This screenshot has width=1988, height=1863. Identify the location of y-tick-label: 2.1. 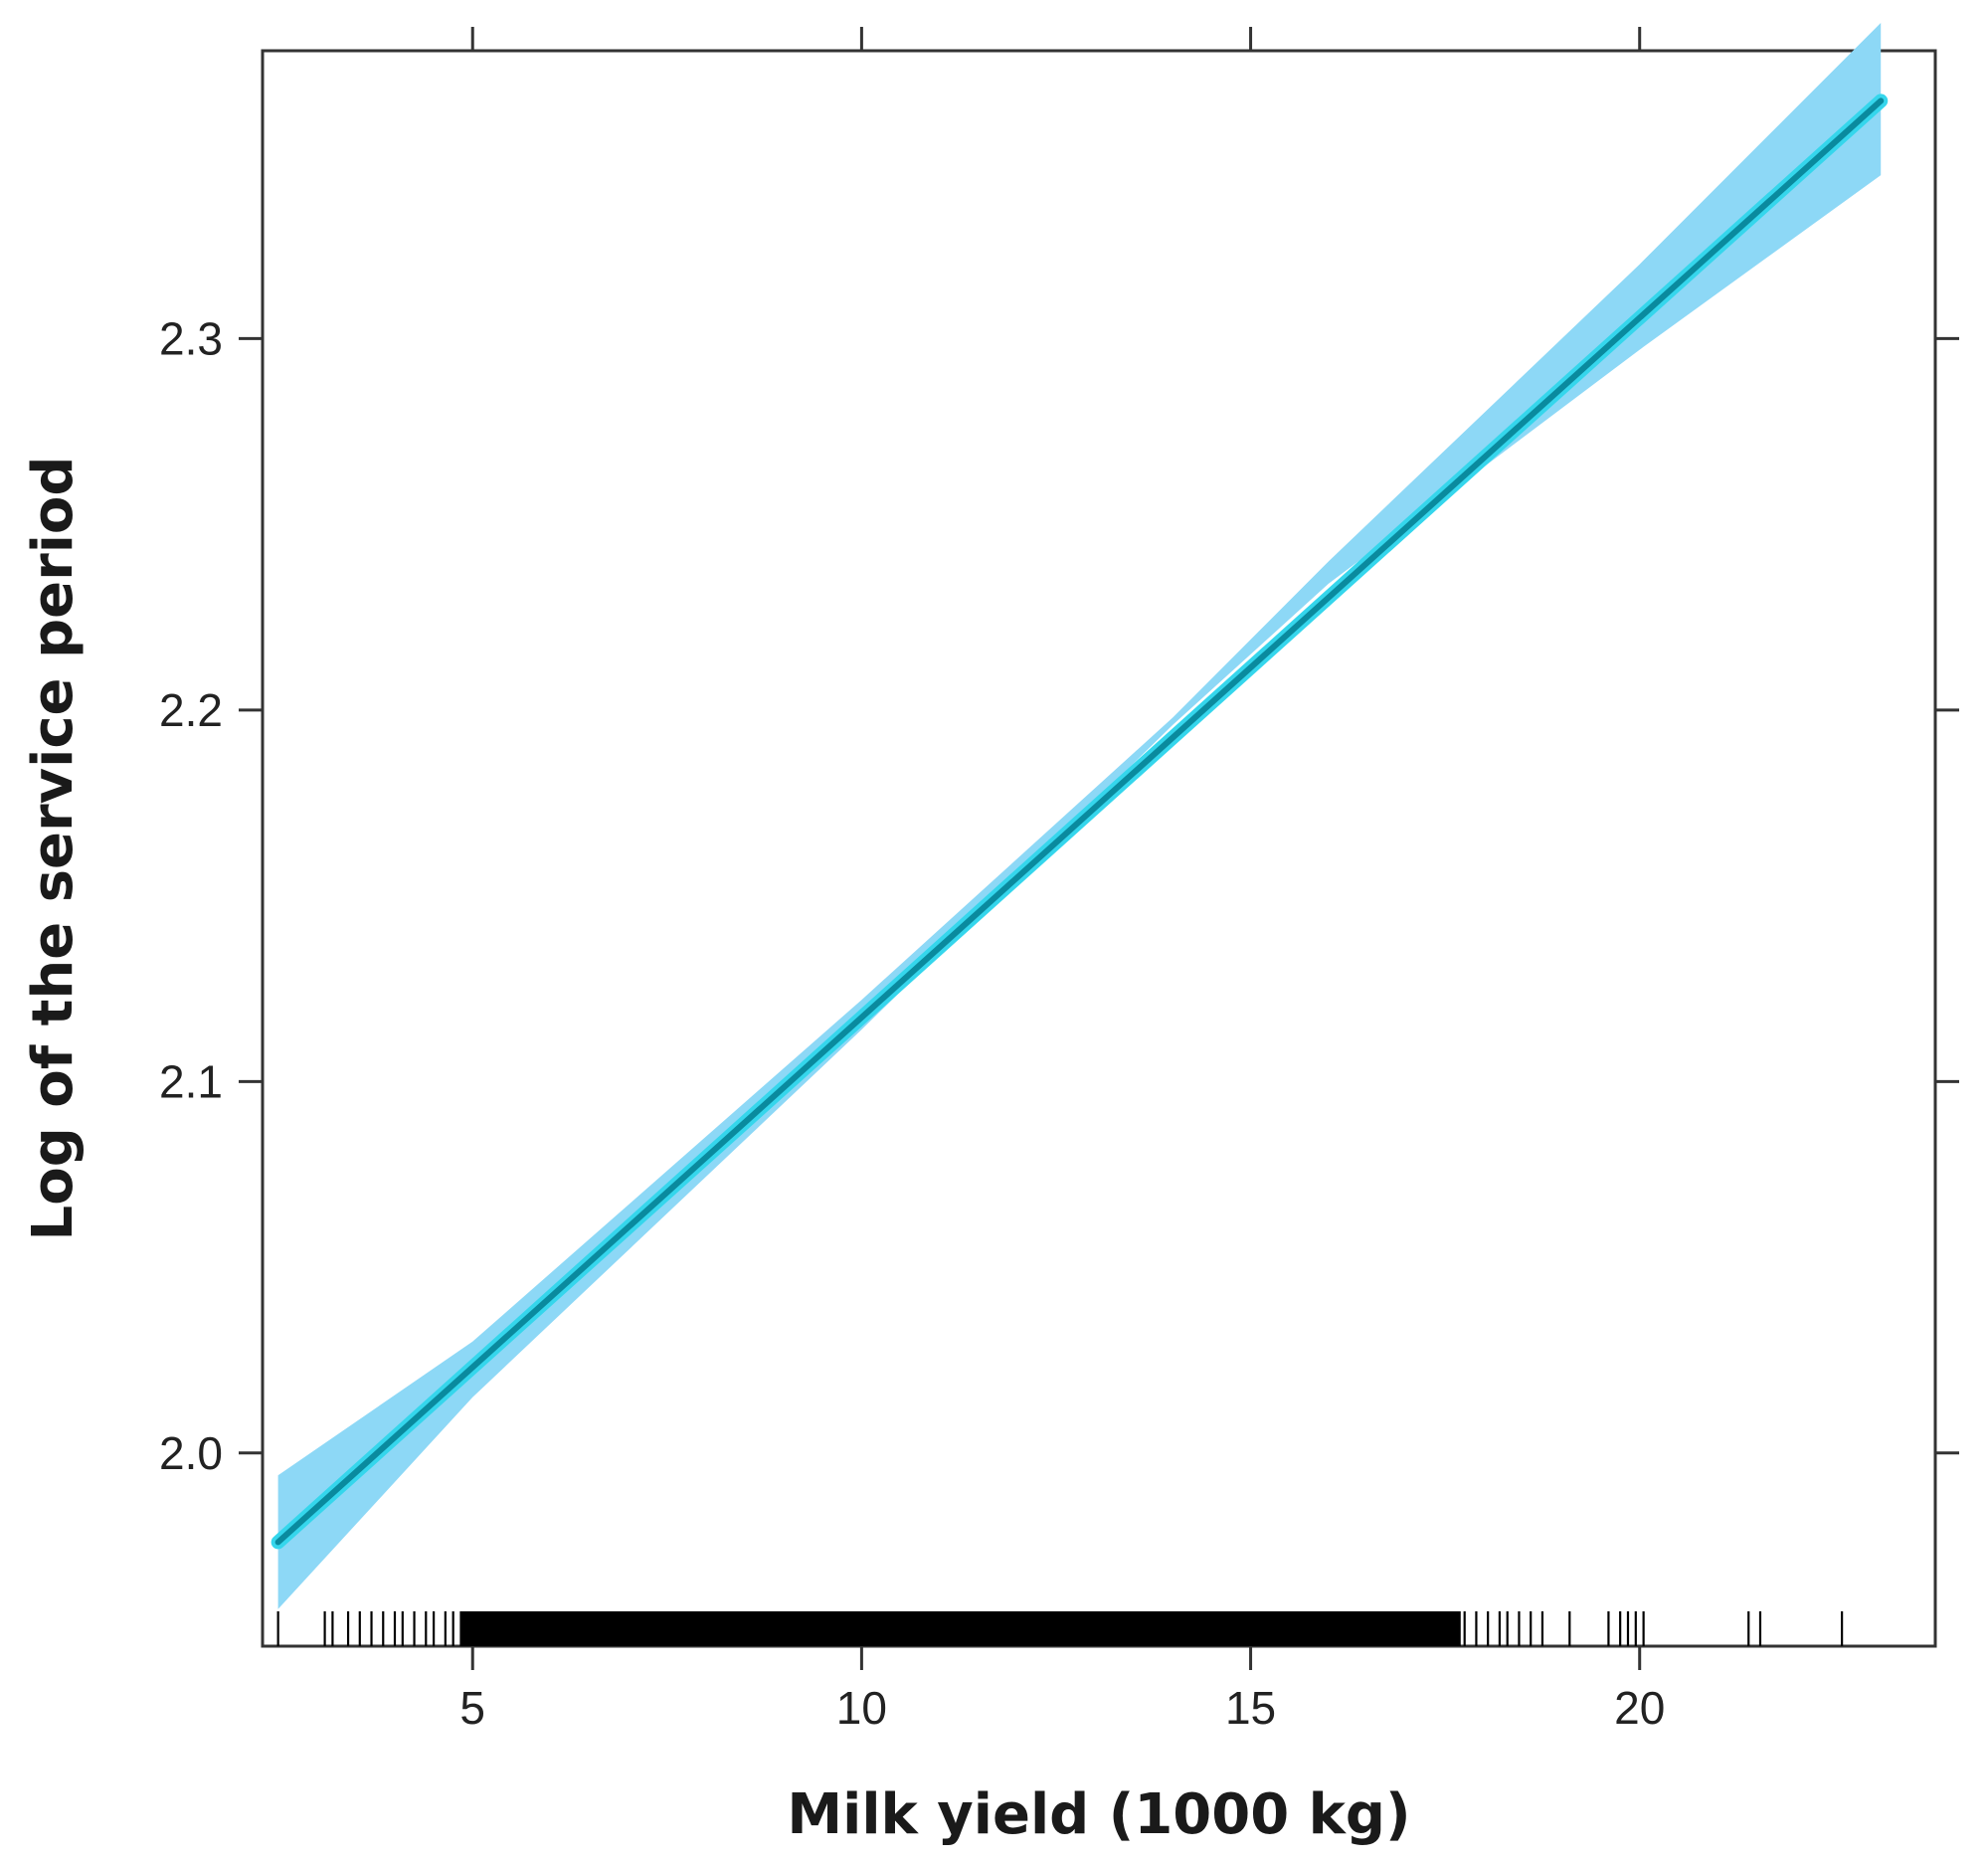
(191, 1081).